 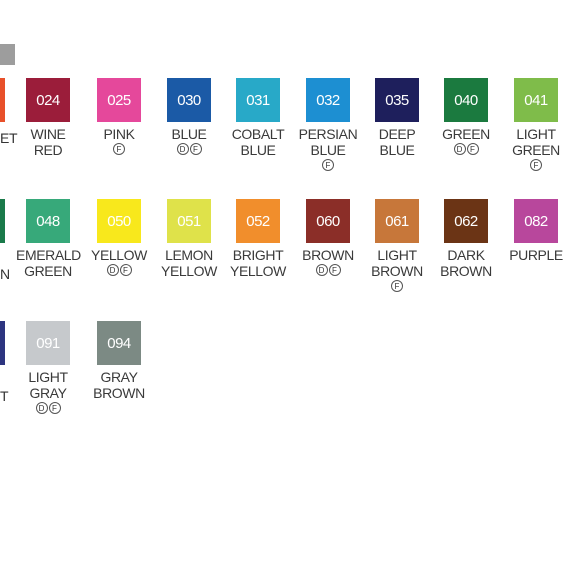 What do you see at coordinates (189, 134) in the screenshot?
I see `color-name: BLUE` at bounding box center [189, 134].